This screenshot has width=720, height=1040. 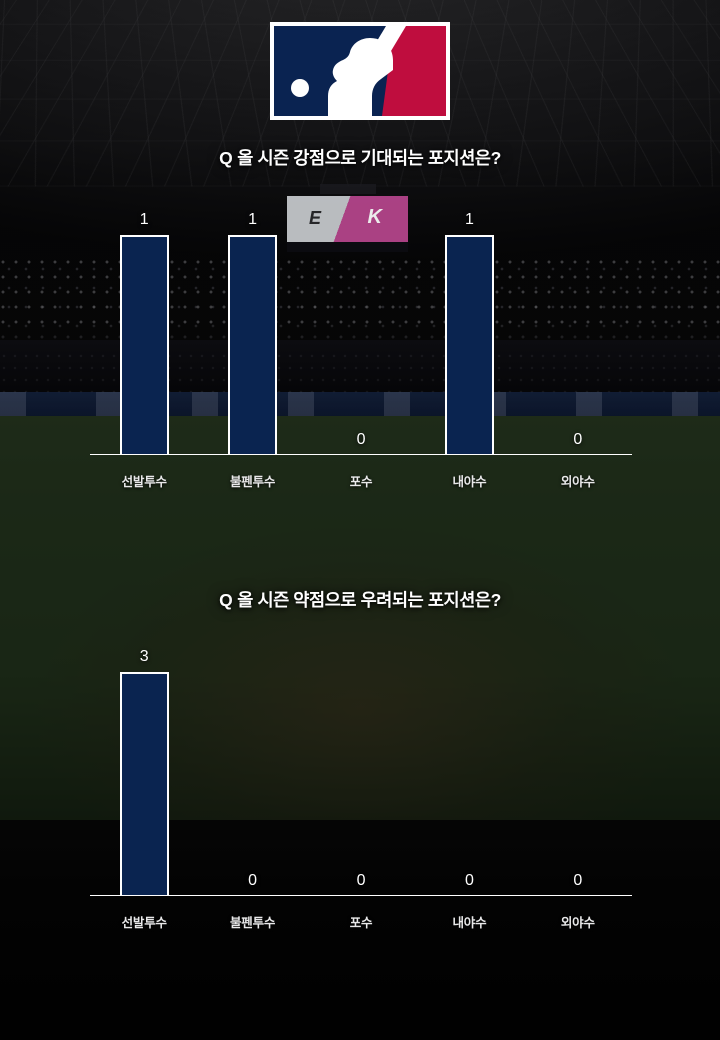 What do you see at coordinates (347, 219) in the screenshot?
I see `scoreboard-screen` at bounding box center [347, 219].